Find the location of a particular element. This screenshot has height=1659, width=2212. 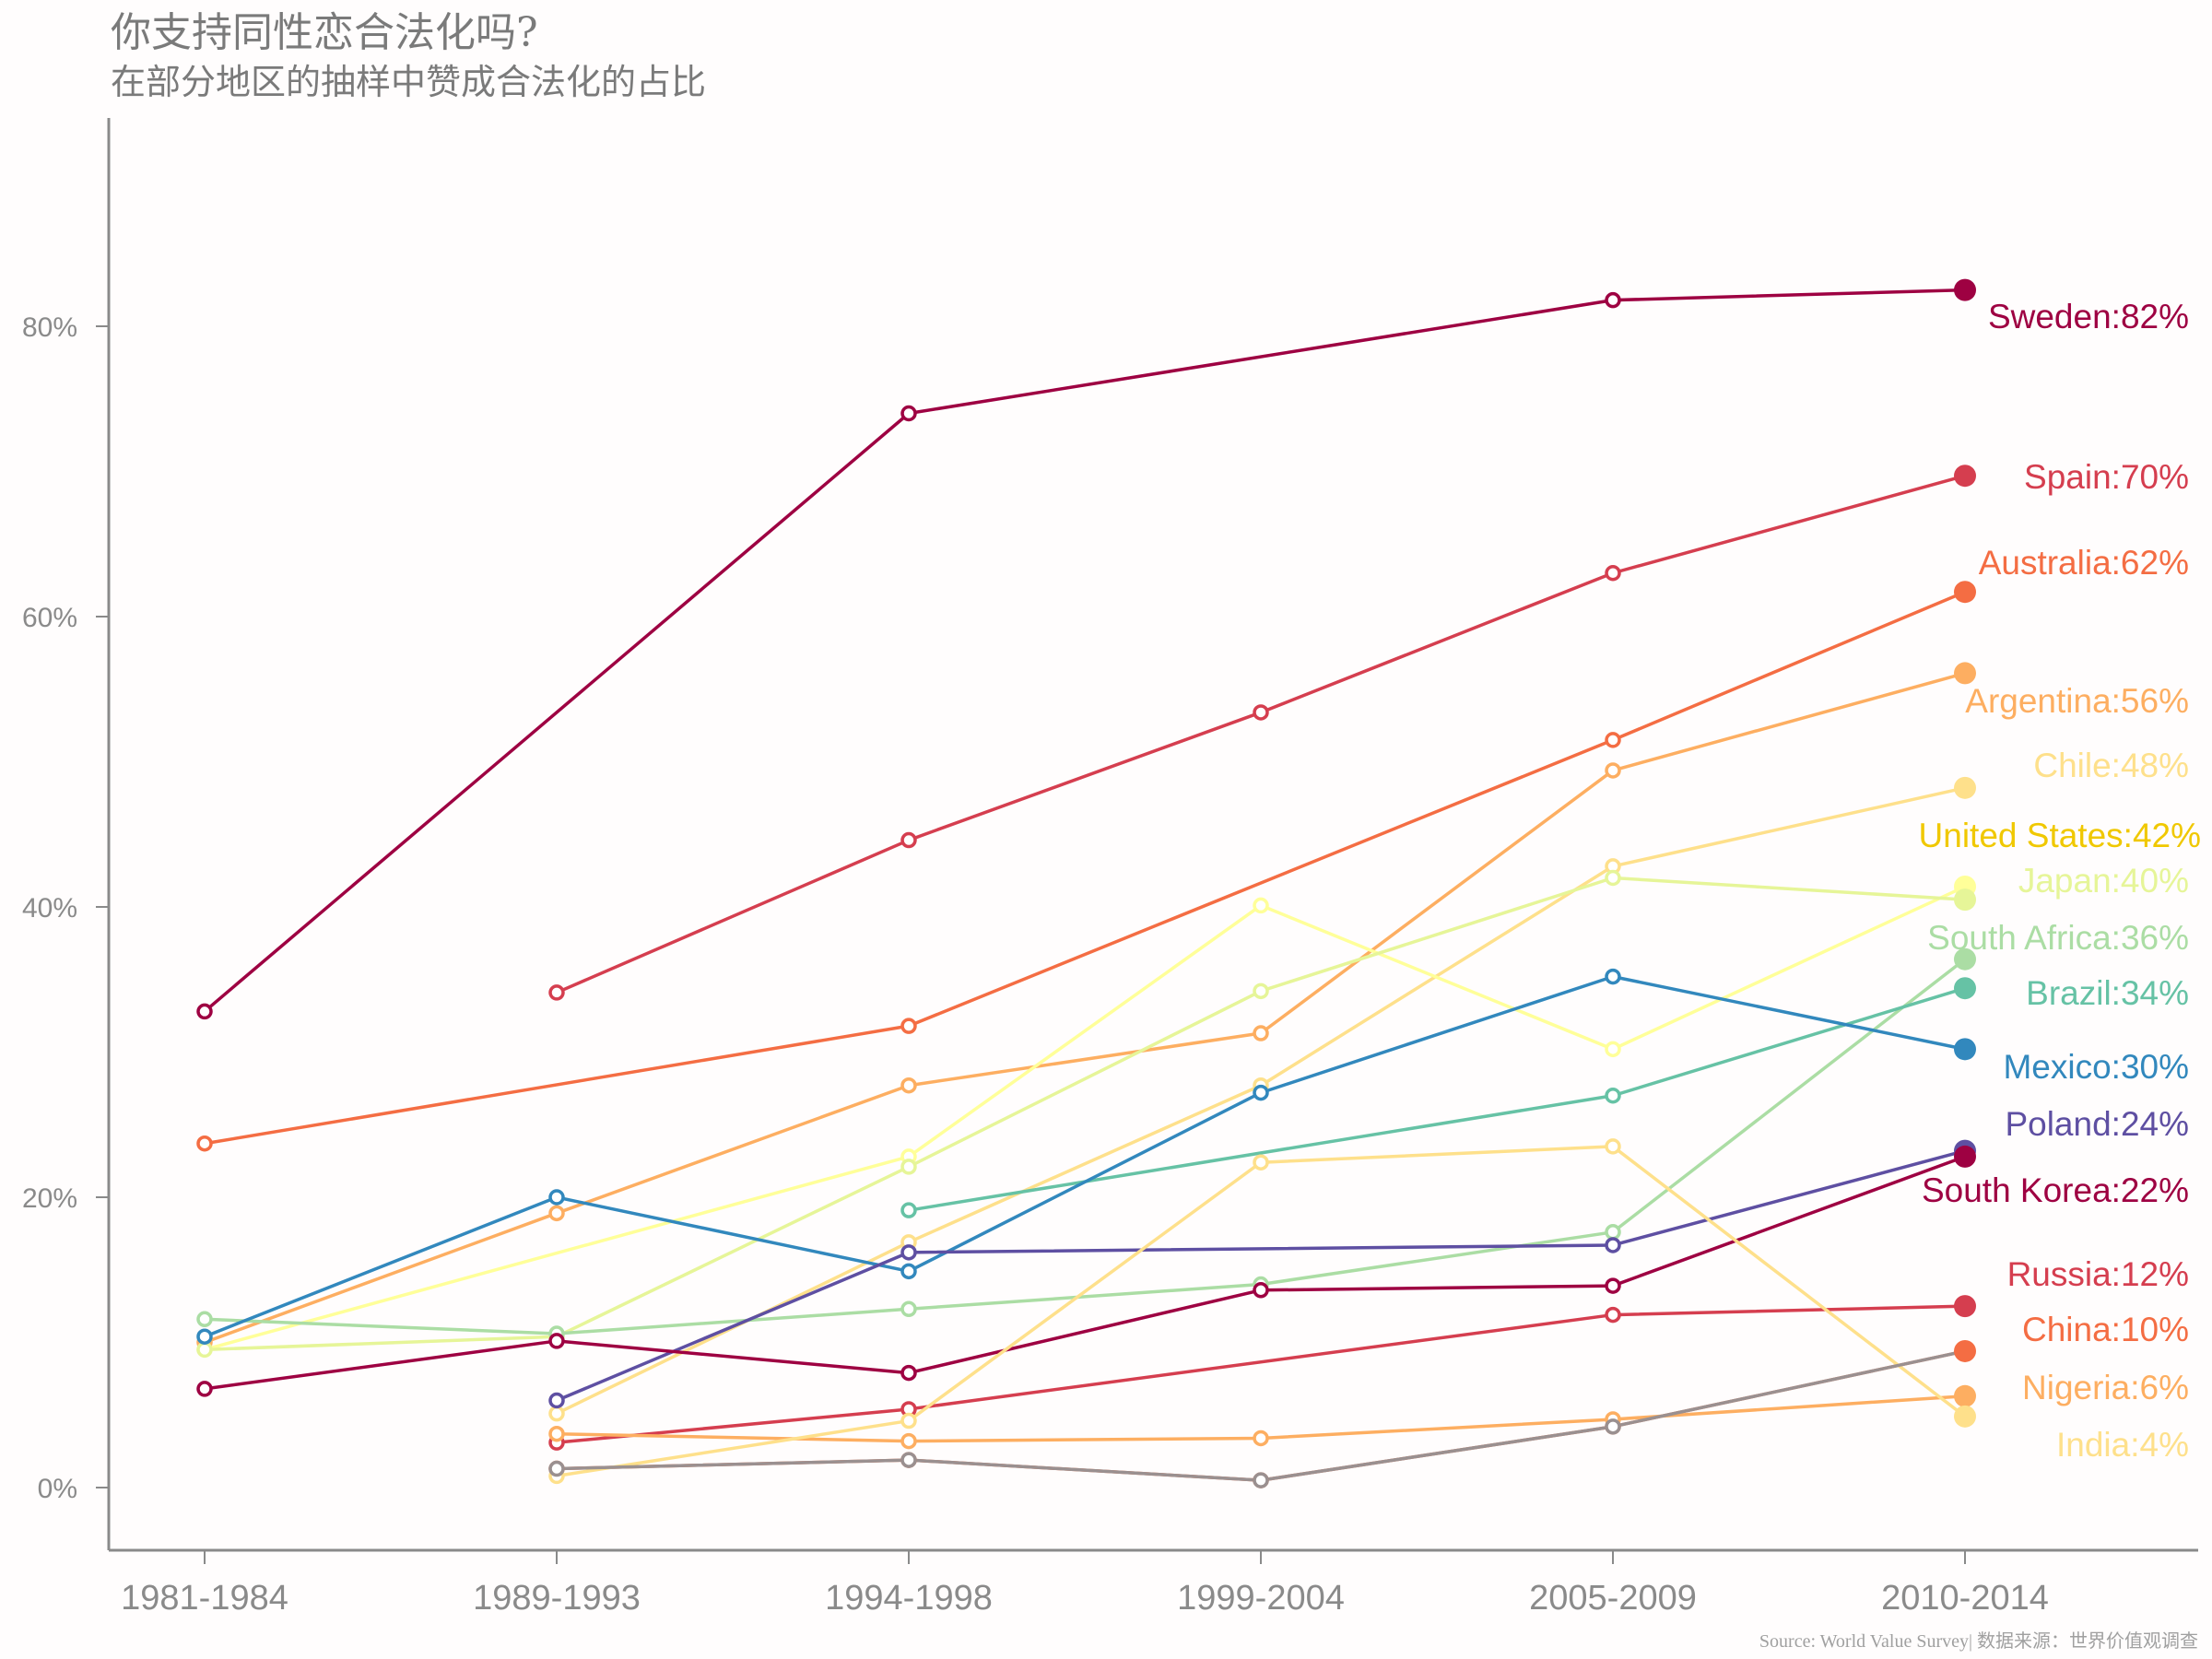

end-label-south-africa: South Africa:36% is located at coordinates (2058, 938).